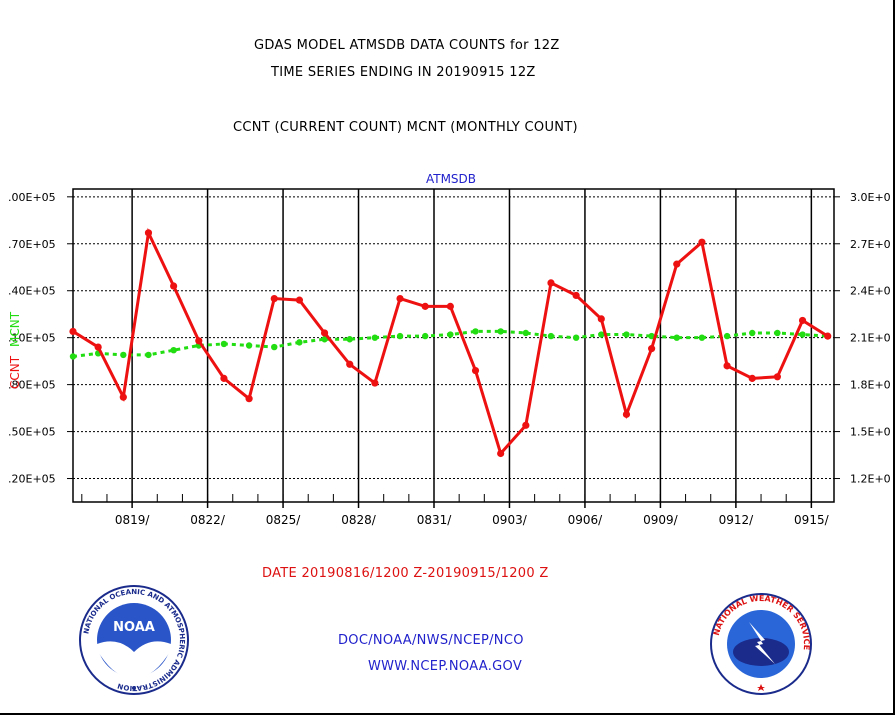  I want to click on chart-title-line1: GDAS MODEL ATMSDB DATA COUNTS for 12Z, so click(407, 45).